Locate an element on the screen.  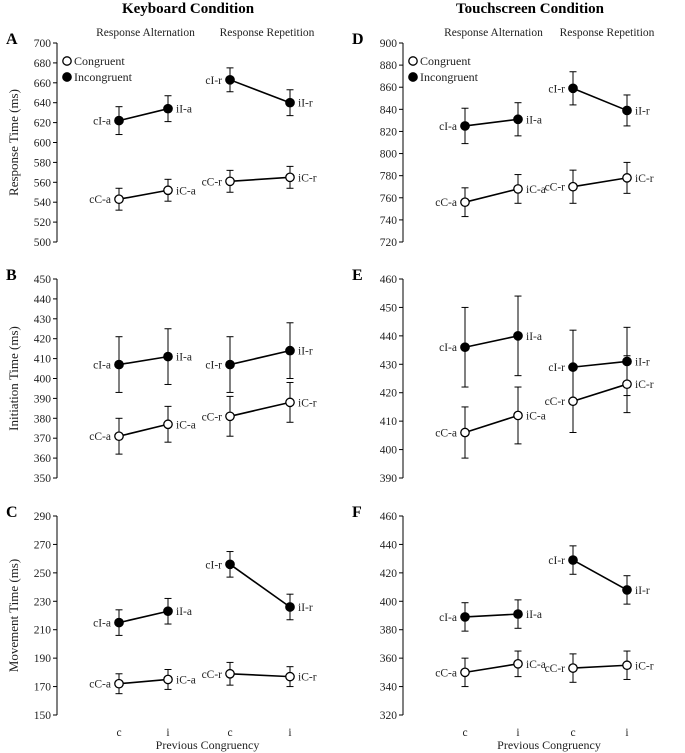
y-tick-label: 410 is located at coordinates (389, 422).